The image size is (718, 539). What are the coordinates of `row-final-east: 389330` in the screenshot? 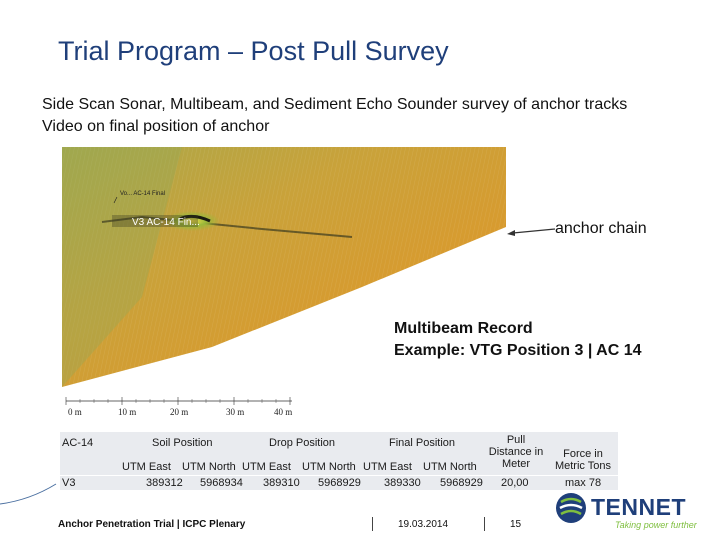 It's located at (402, 483).